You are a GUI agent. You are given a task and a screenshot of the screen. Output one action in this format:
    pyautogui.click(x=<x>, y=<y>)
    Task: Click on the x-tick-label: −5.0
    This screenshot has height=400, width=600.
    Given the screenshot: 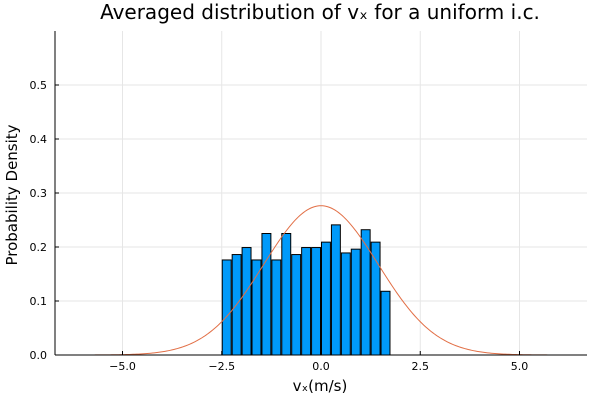 What is the action you would take?
    pyautogui.click(x=122, y=366)
    